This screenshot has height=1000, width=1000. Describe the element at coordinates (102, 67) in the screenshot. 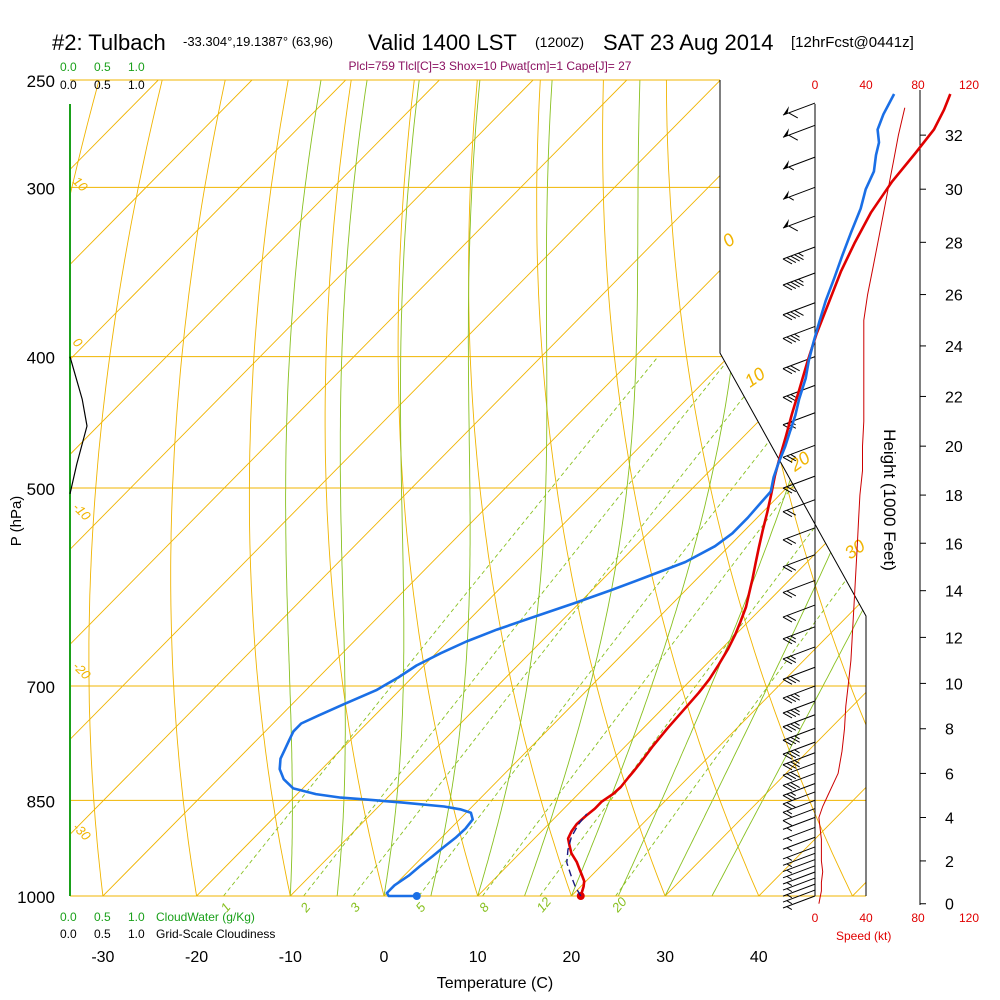

I see `cw-scale-top-1: 0.5` at that location.